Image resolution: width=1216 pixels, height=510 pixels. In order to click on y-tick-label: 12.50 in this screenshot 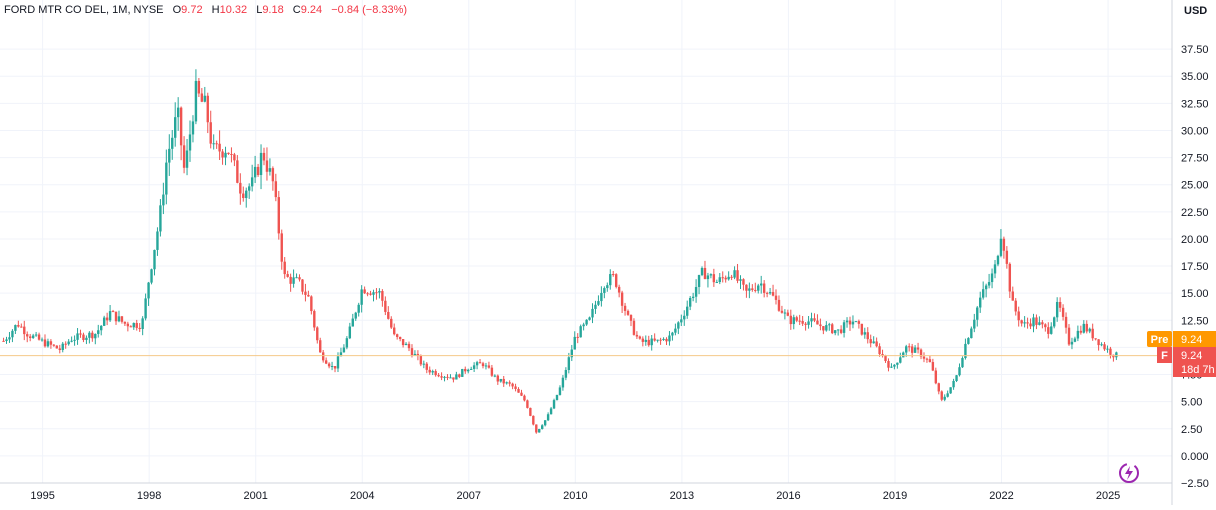, I will do `click(1195, 321)`.